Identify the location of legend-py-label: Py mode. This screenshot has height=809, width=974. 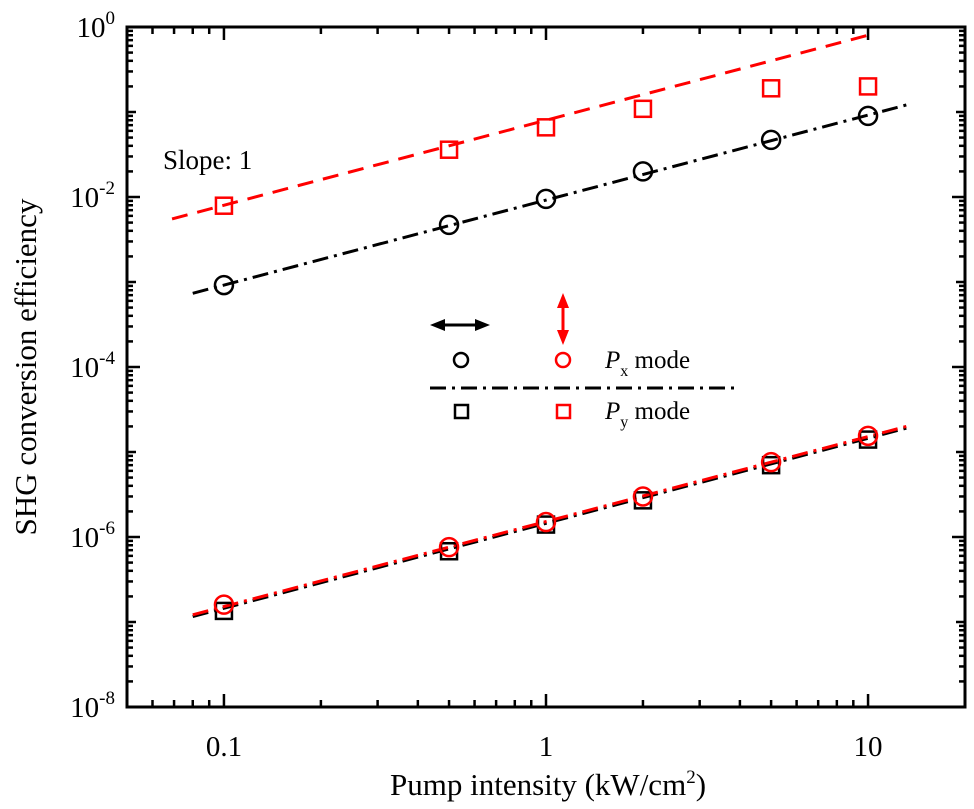
(647, 414).